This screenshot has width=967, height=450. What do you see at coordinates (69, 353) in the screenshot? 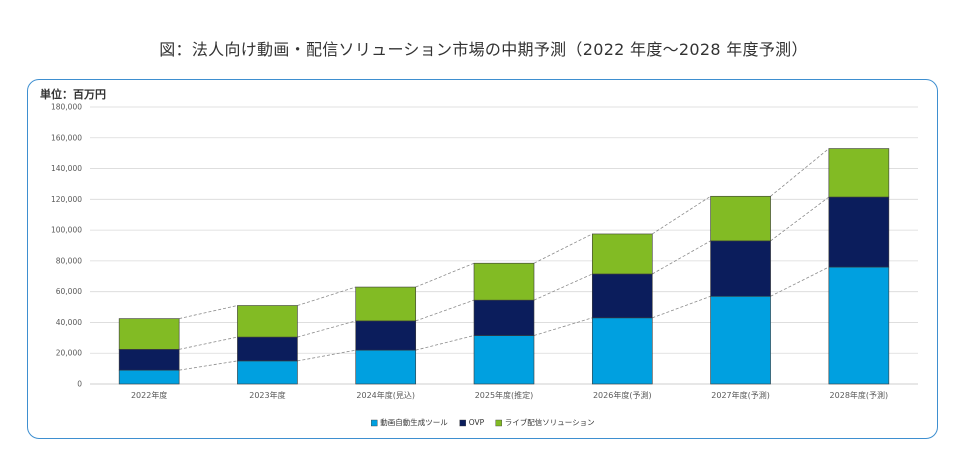
I see `y-tick-label: 20,000` at bounding box center [69, 353].